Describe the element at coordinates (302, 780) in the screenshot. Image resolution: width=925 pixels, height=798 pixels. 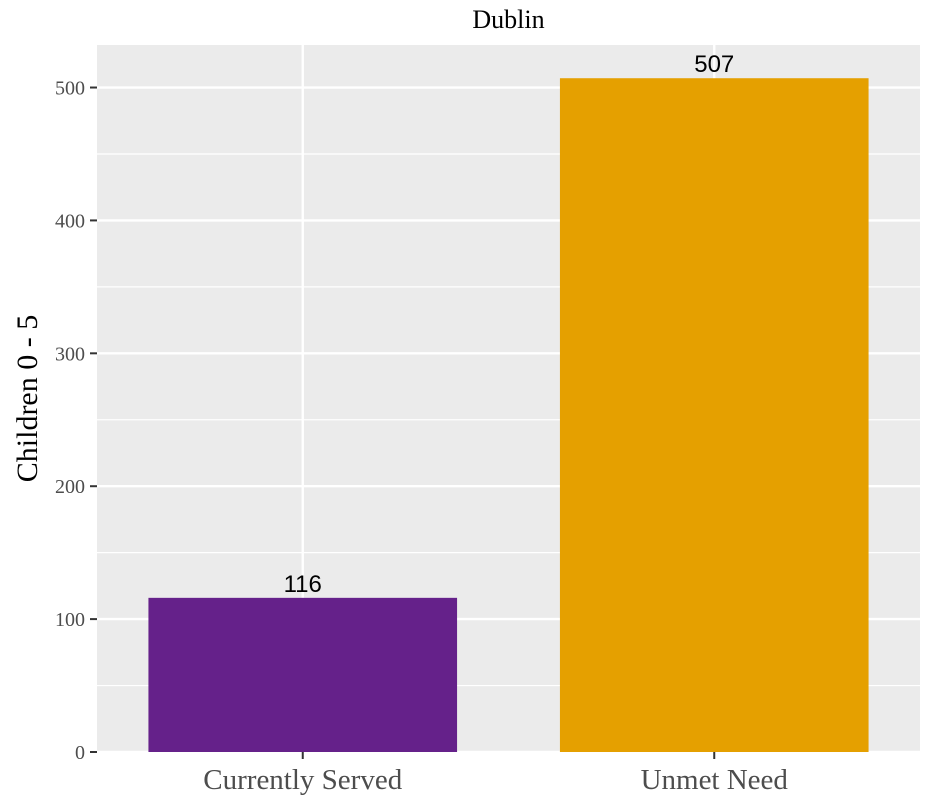
I see `x-tick-label: Currently Served` at that location.